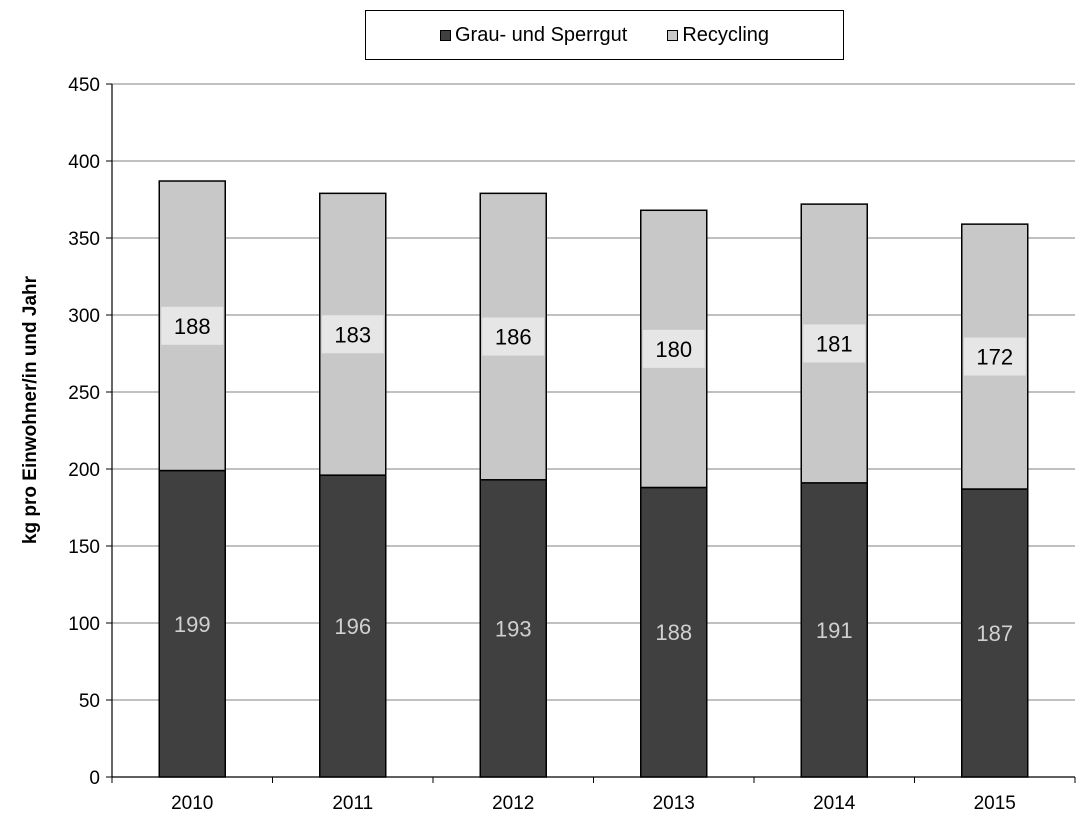  Describe the element at coordinates (673, 35) in the screenshot. I see `legend-swatch-recycling` at that location.